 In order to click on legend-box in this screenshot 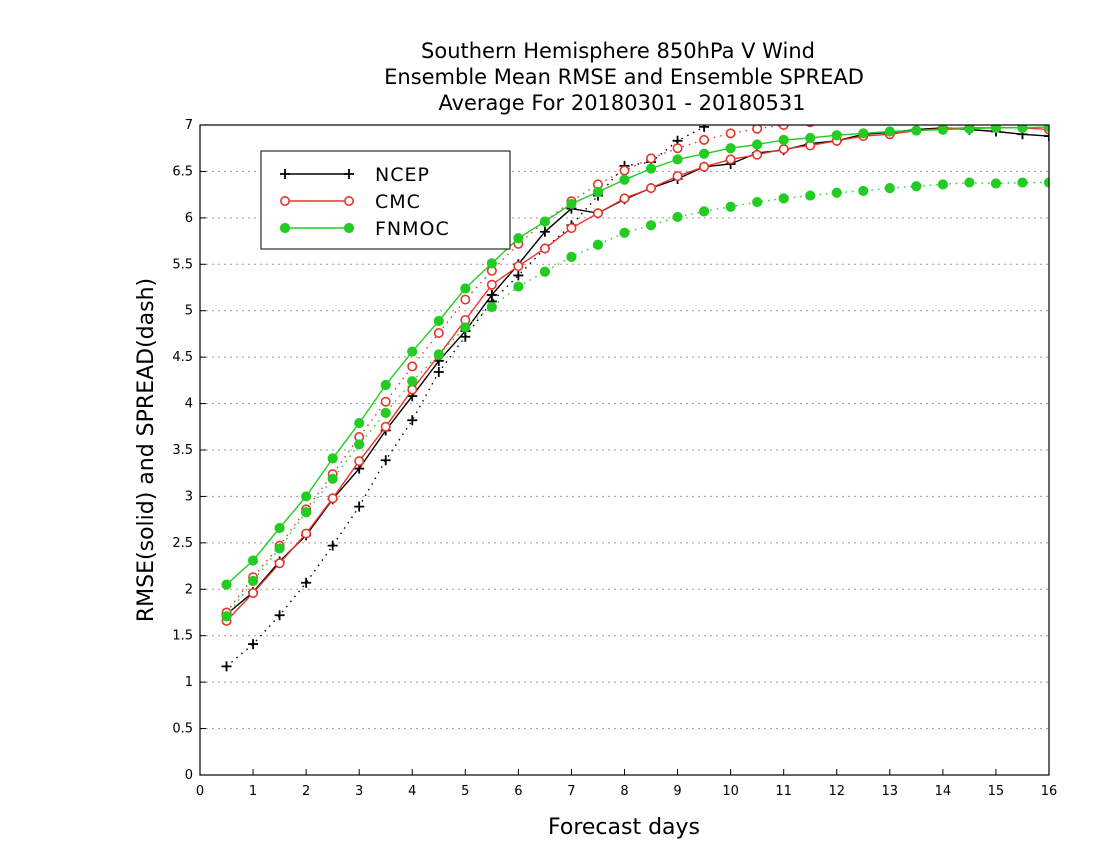, I will do `click(385, 200)`.